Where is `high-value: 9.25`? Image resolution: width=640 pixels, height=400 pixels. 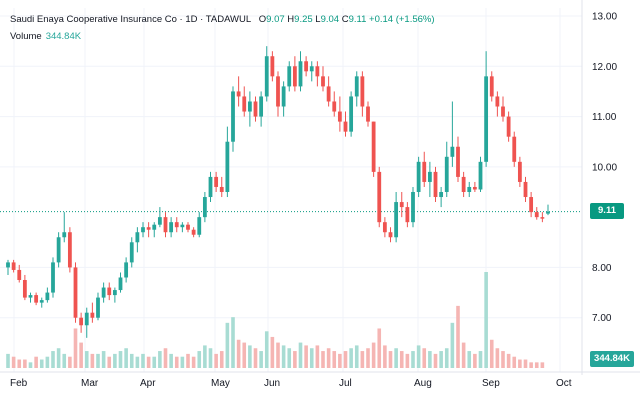
high-value: 9.25 is located at coordinates (303, 19).